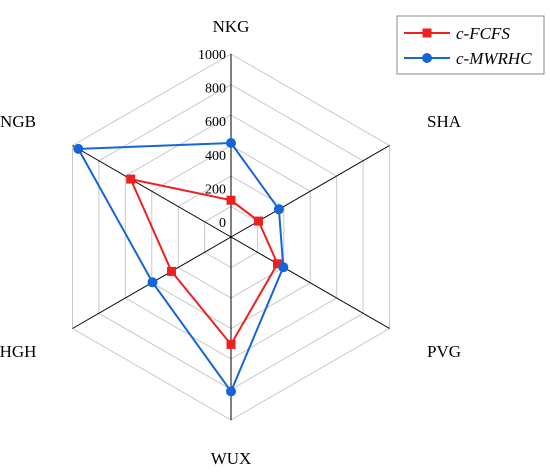 This screenshot has width=550, height=474. What do you see at coordinates (258, 221) in the screenshot?
I see `point-c-fcfs-sha` at bounding box center [258, 221].